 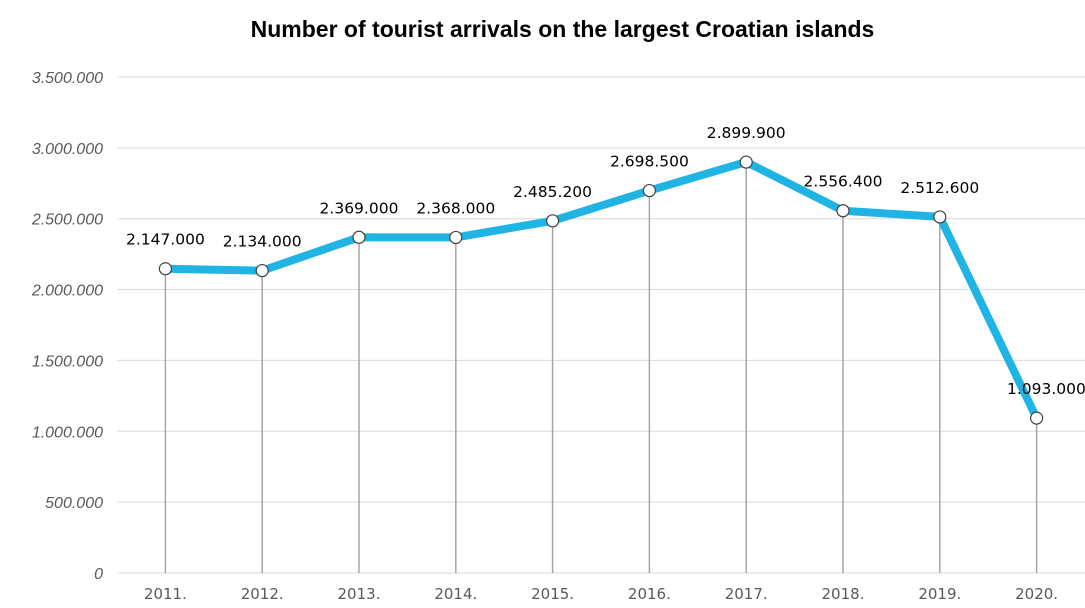 What do you see at coordinates (359, 594) in the screenshot?
I see `x-tick-label: 2013.` at bounding box center [359, 594].